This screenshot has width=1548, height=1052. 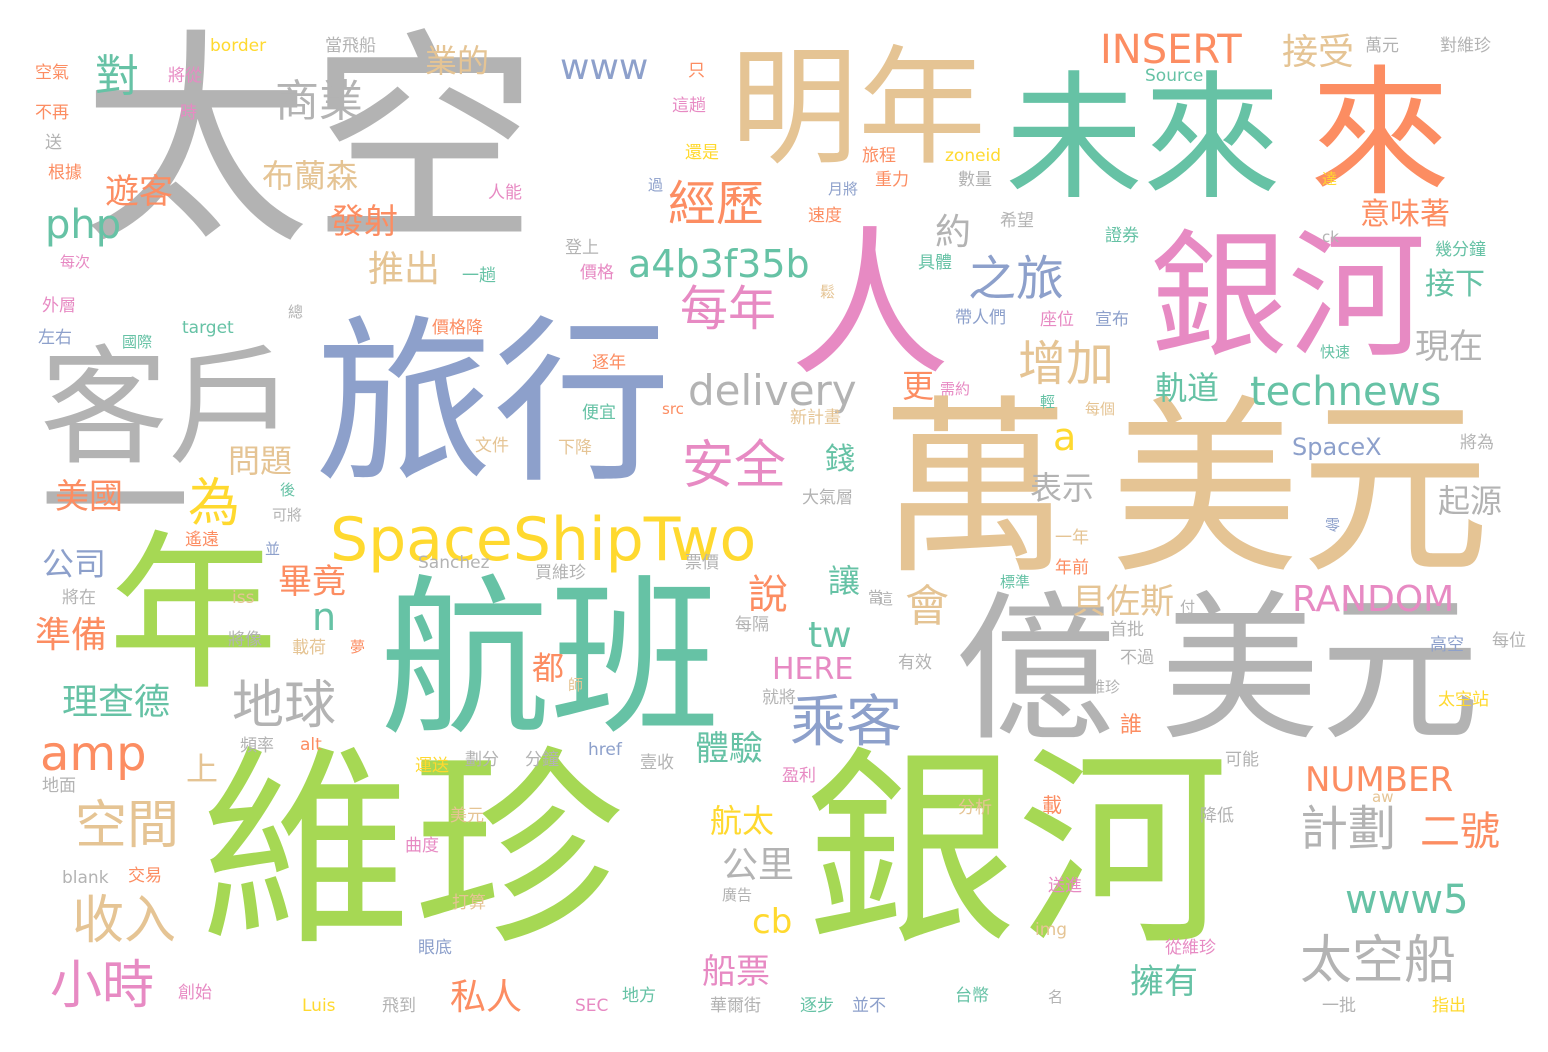 I want to click on word-here: HERE, so click(x=813, y=669).